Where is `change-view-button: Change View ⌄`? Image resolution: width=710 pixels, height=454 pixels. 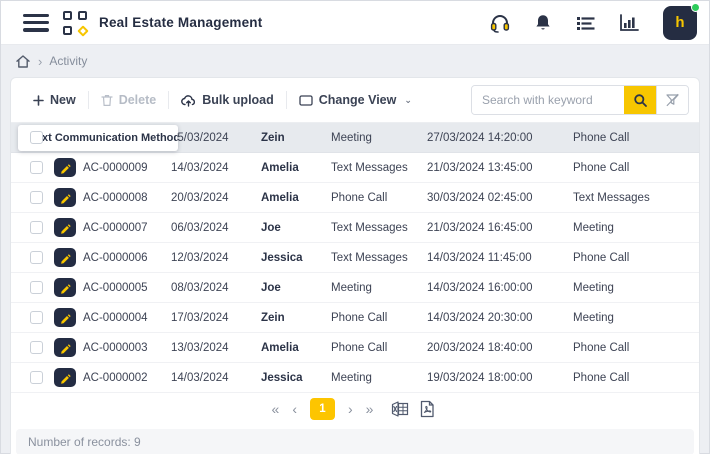
change-view-button: Change View ⌄ is located at coordinates (355, 100).